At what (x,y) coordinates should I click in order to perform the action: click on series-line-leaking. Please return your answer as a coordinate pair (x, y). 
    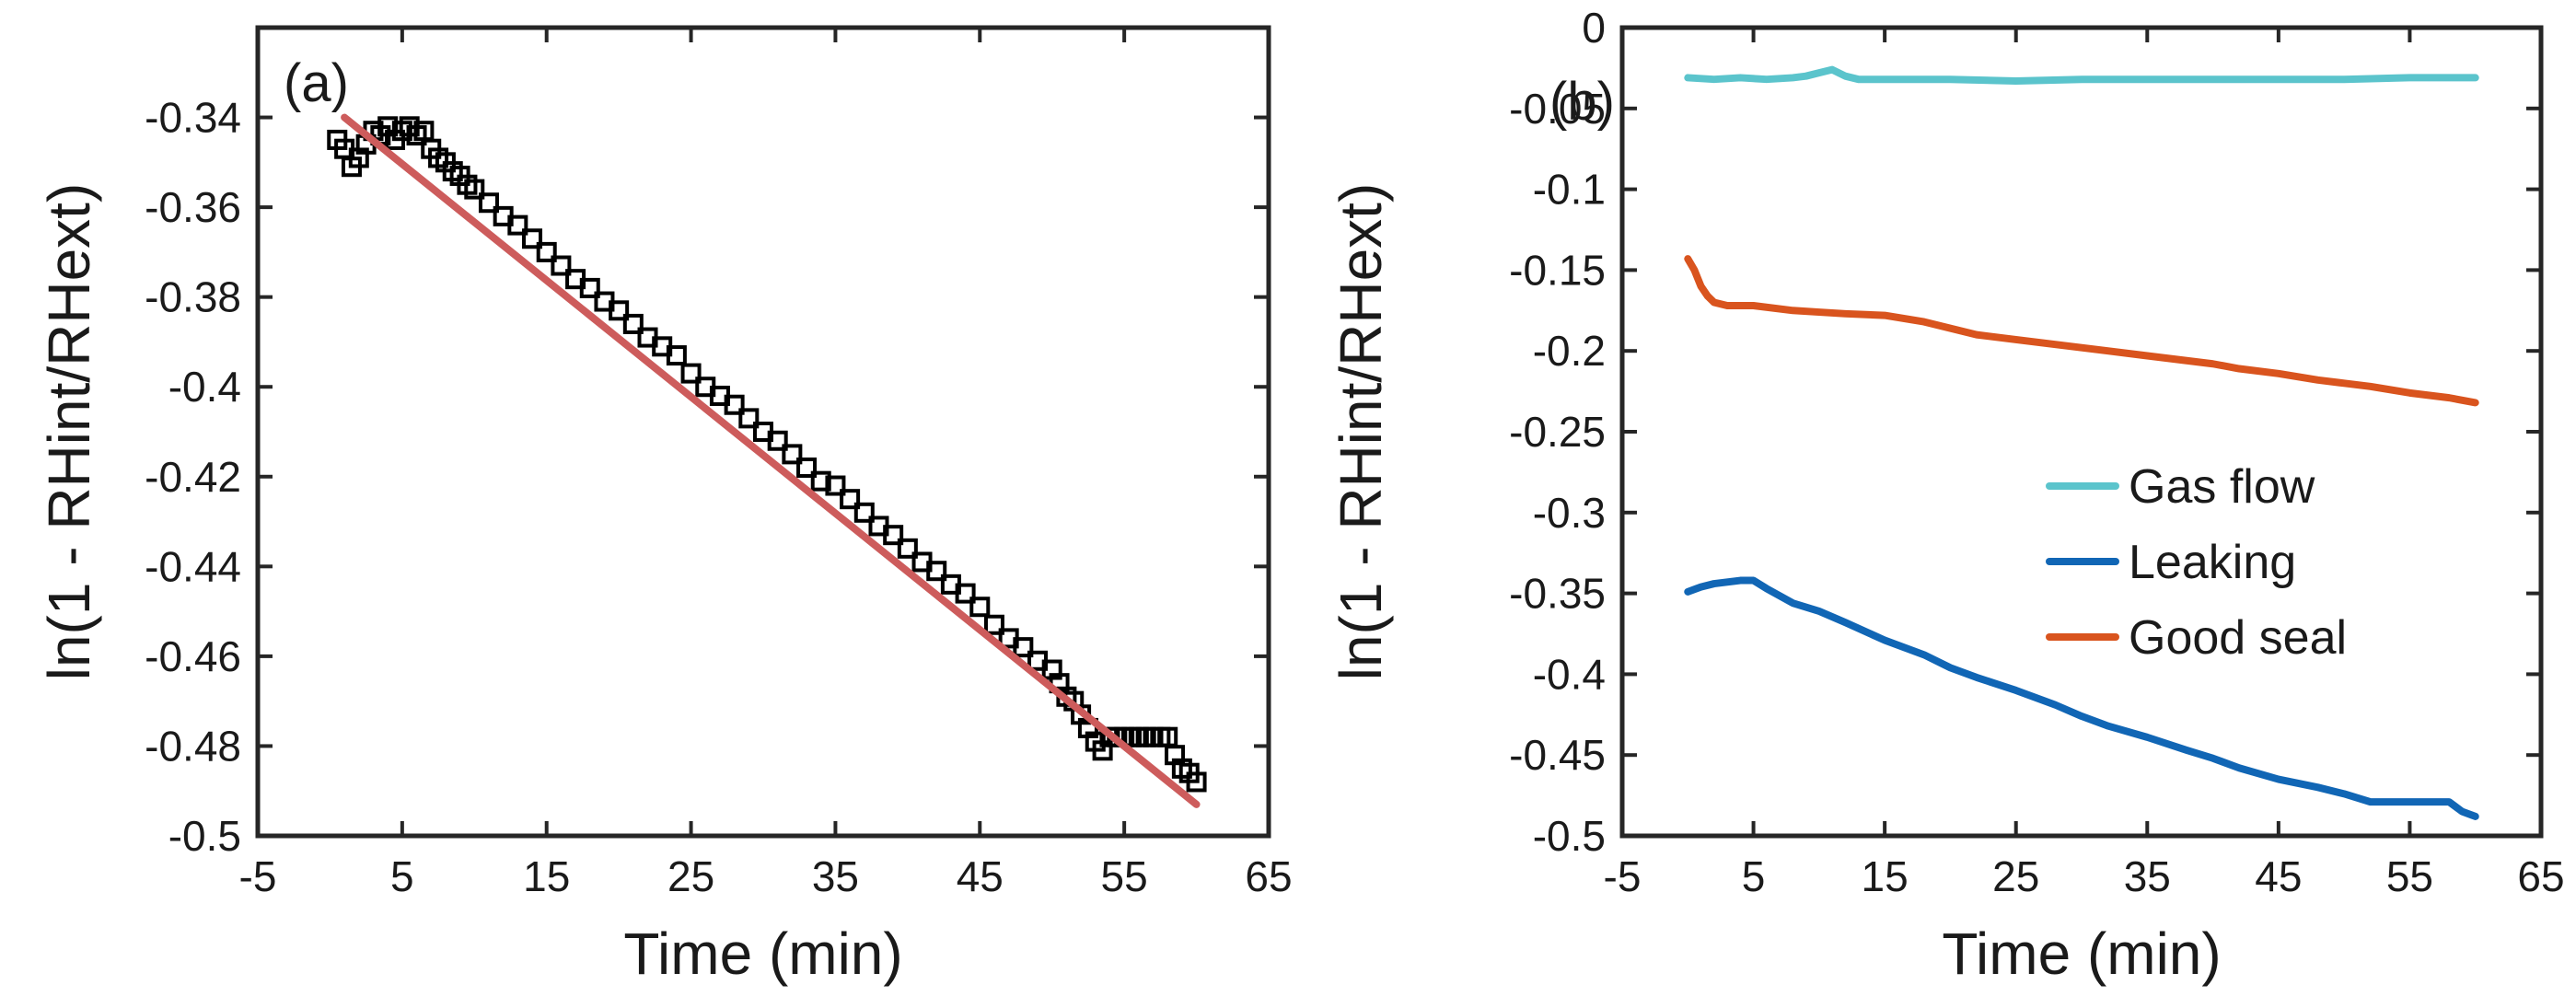
    Looking at the image, I should click on (2081, 698).